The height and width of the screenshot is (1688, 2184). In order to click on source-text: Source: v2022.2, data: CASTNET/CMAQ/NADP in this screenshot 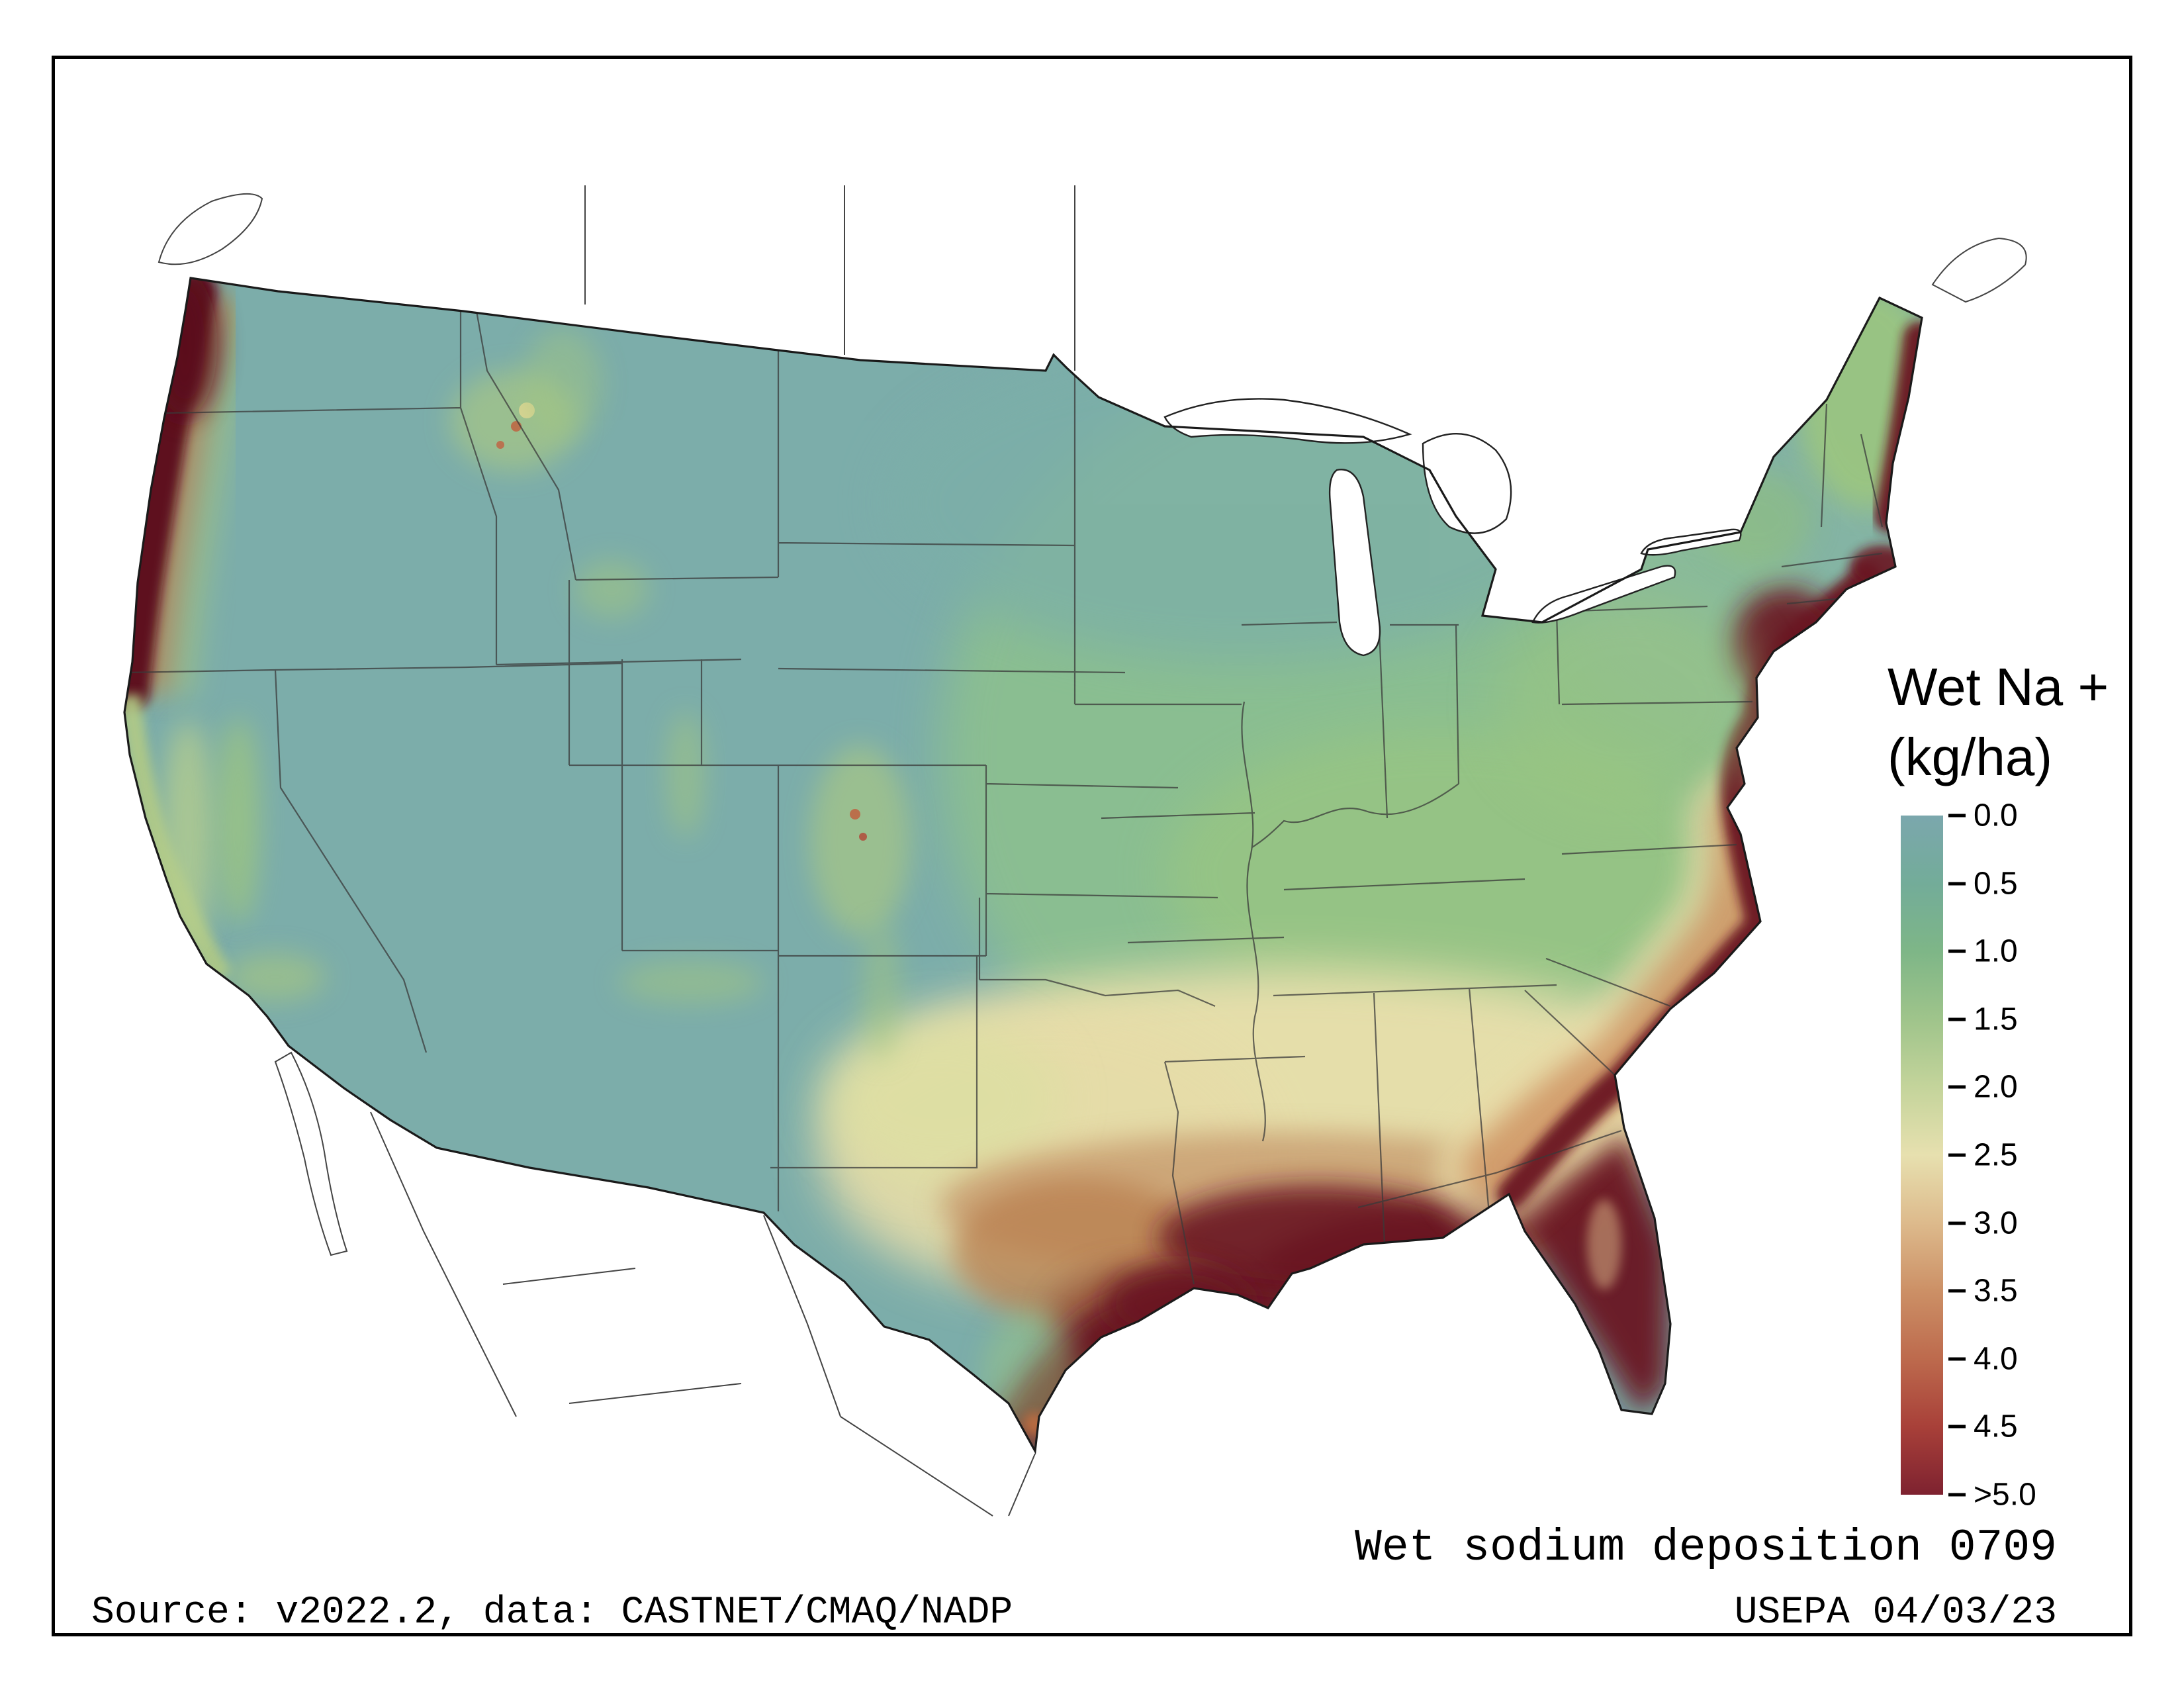, I will do `click(552, 1612)`.